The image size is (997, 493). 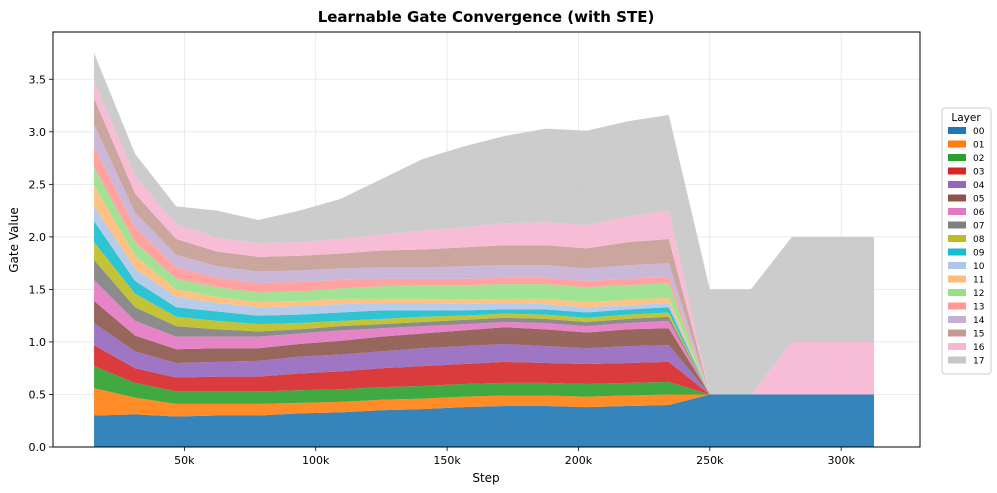 What do you see at coordinates (38, 184) in the screenshot?
I see `y-tick-label: 2.5` at bounding box center [38, 184].